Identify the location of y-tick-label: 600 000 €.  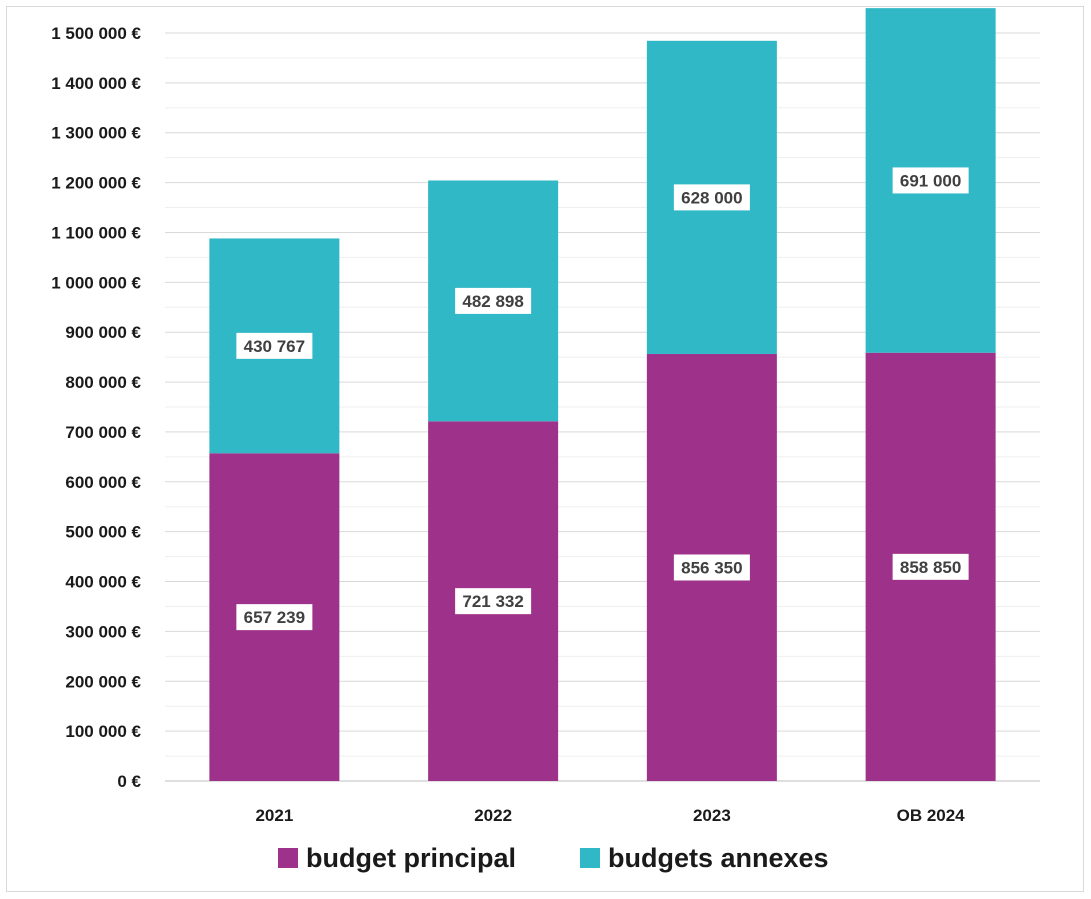
(103, 482).